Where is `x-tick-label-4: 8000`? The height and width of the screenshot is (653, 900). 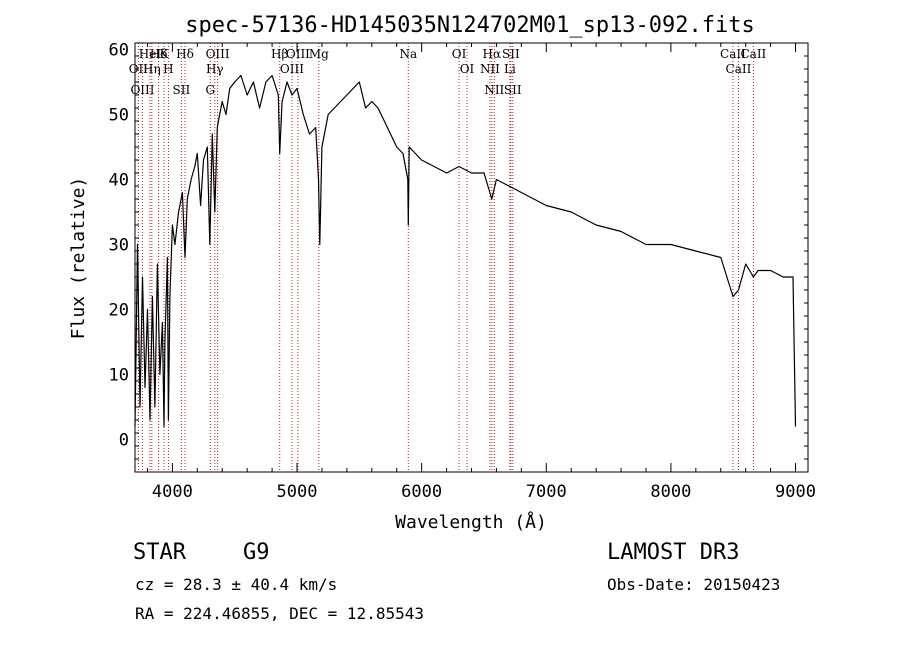
x-tick-label-4: 8000 is located at coordinates (670, 492).